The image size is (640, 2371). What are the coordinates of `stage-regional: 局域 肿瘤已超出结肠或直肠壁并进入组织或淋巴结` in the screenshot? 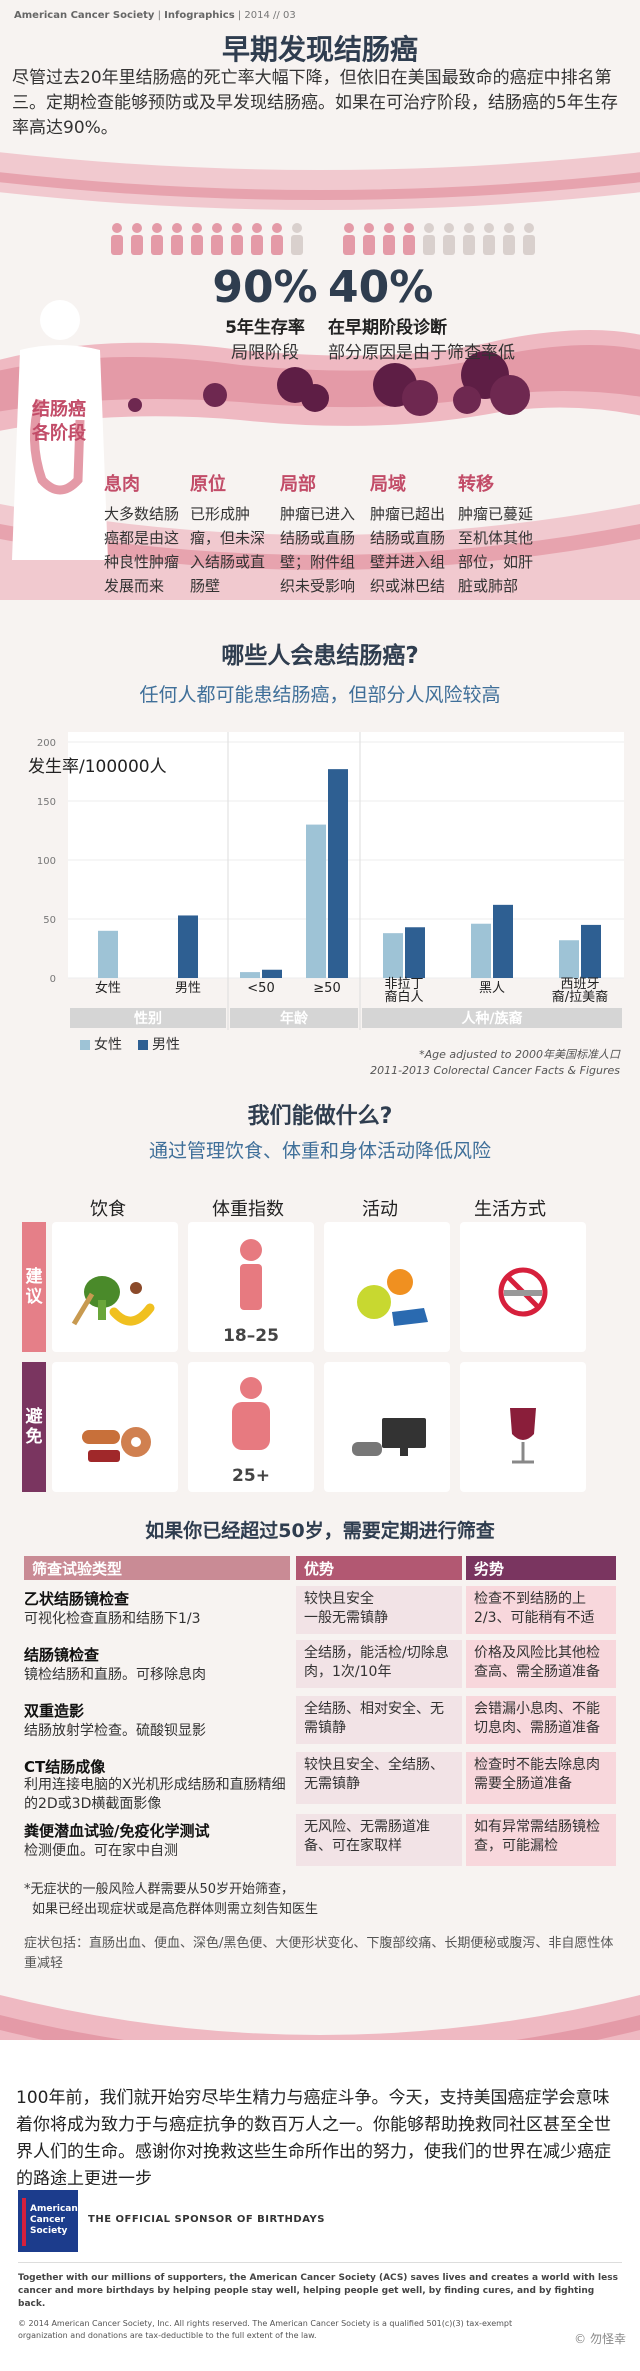 It's located at (411, 534).